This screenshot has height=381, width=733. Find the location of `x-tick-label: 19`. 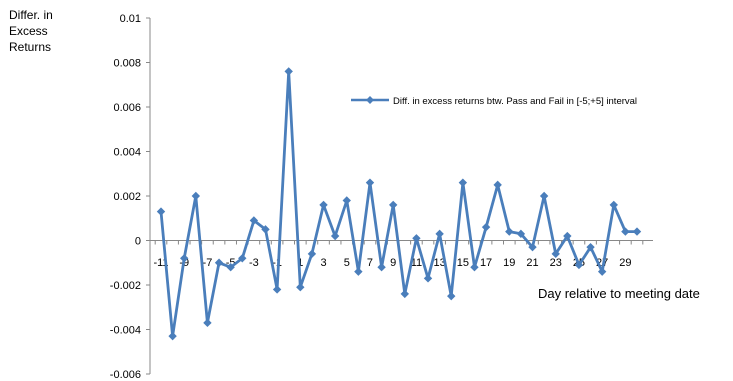

x-tick-label: 19 is located at coordinates (509, 263).